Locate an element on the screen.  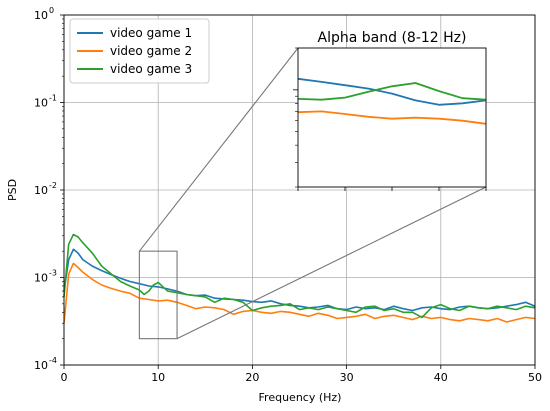
y-tick-exponent: -4 is located at coordinates (53, 360).